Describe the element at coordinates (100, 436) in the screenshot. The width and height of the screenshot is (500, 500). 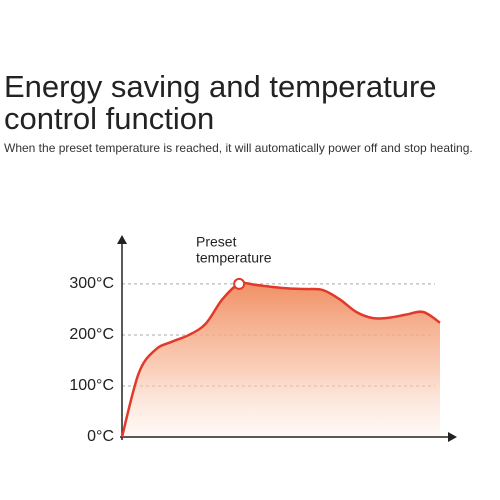
I see `y-tick-label: 0°C` at that location.